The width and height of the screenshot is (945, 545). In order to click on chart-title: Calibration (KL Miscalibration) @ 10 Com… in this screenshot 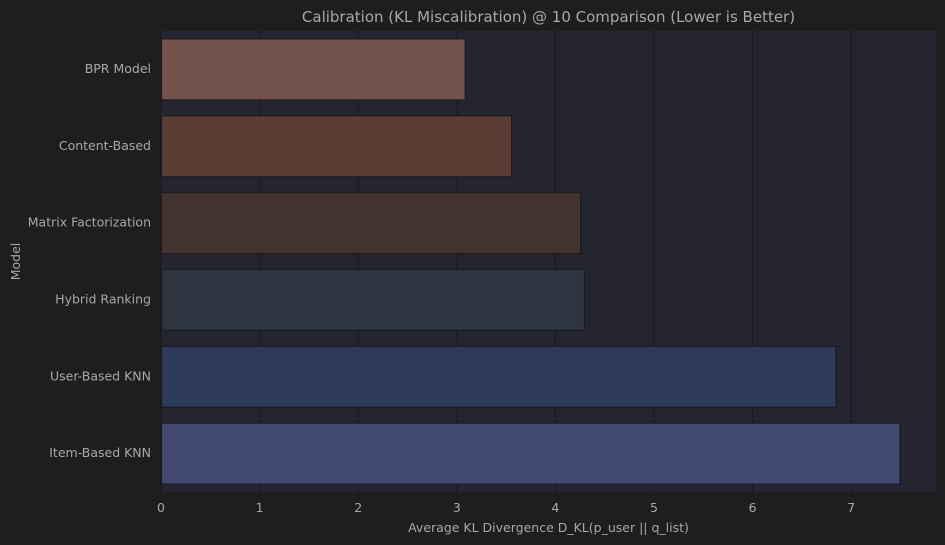, I will do `click(548, 17)`.